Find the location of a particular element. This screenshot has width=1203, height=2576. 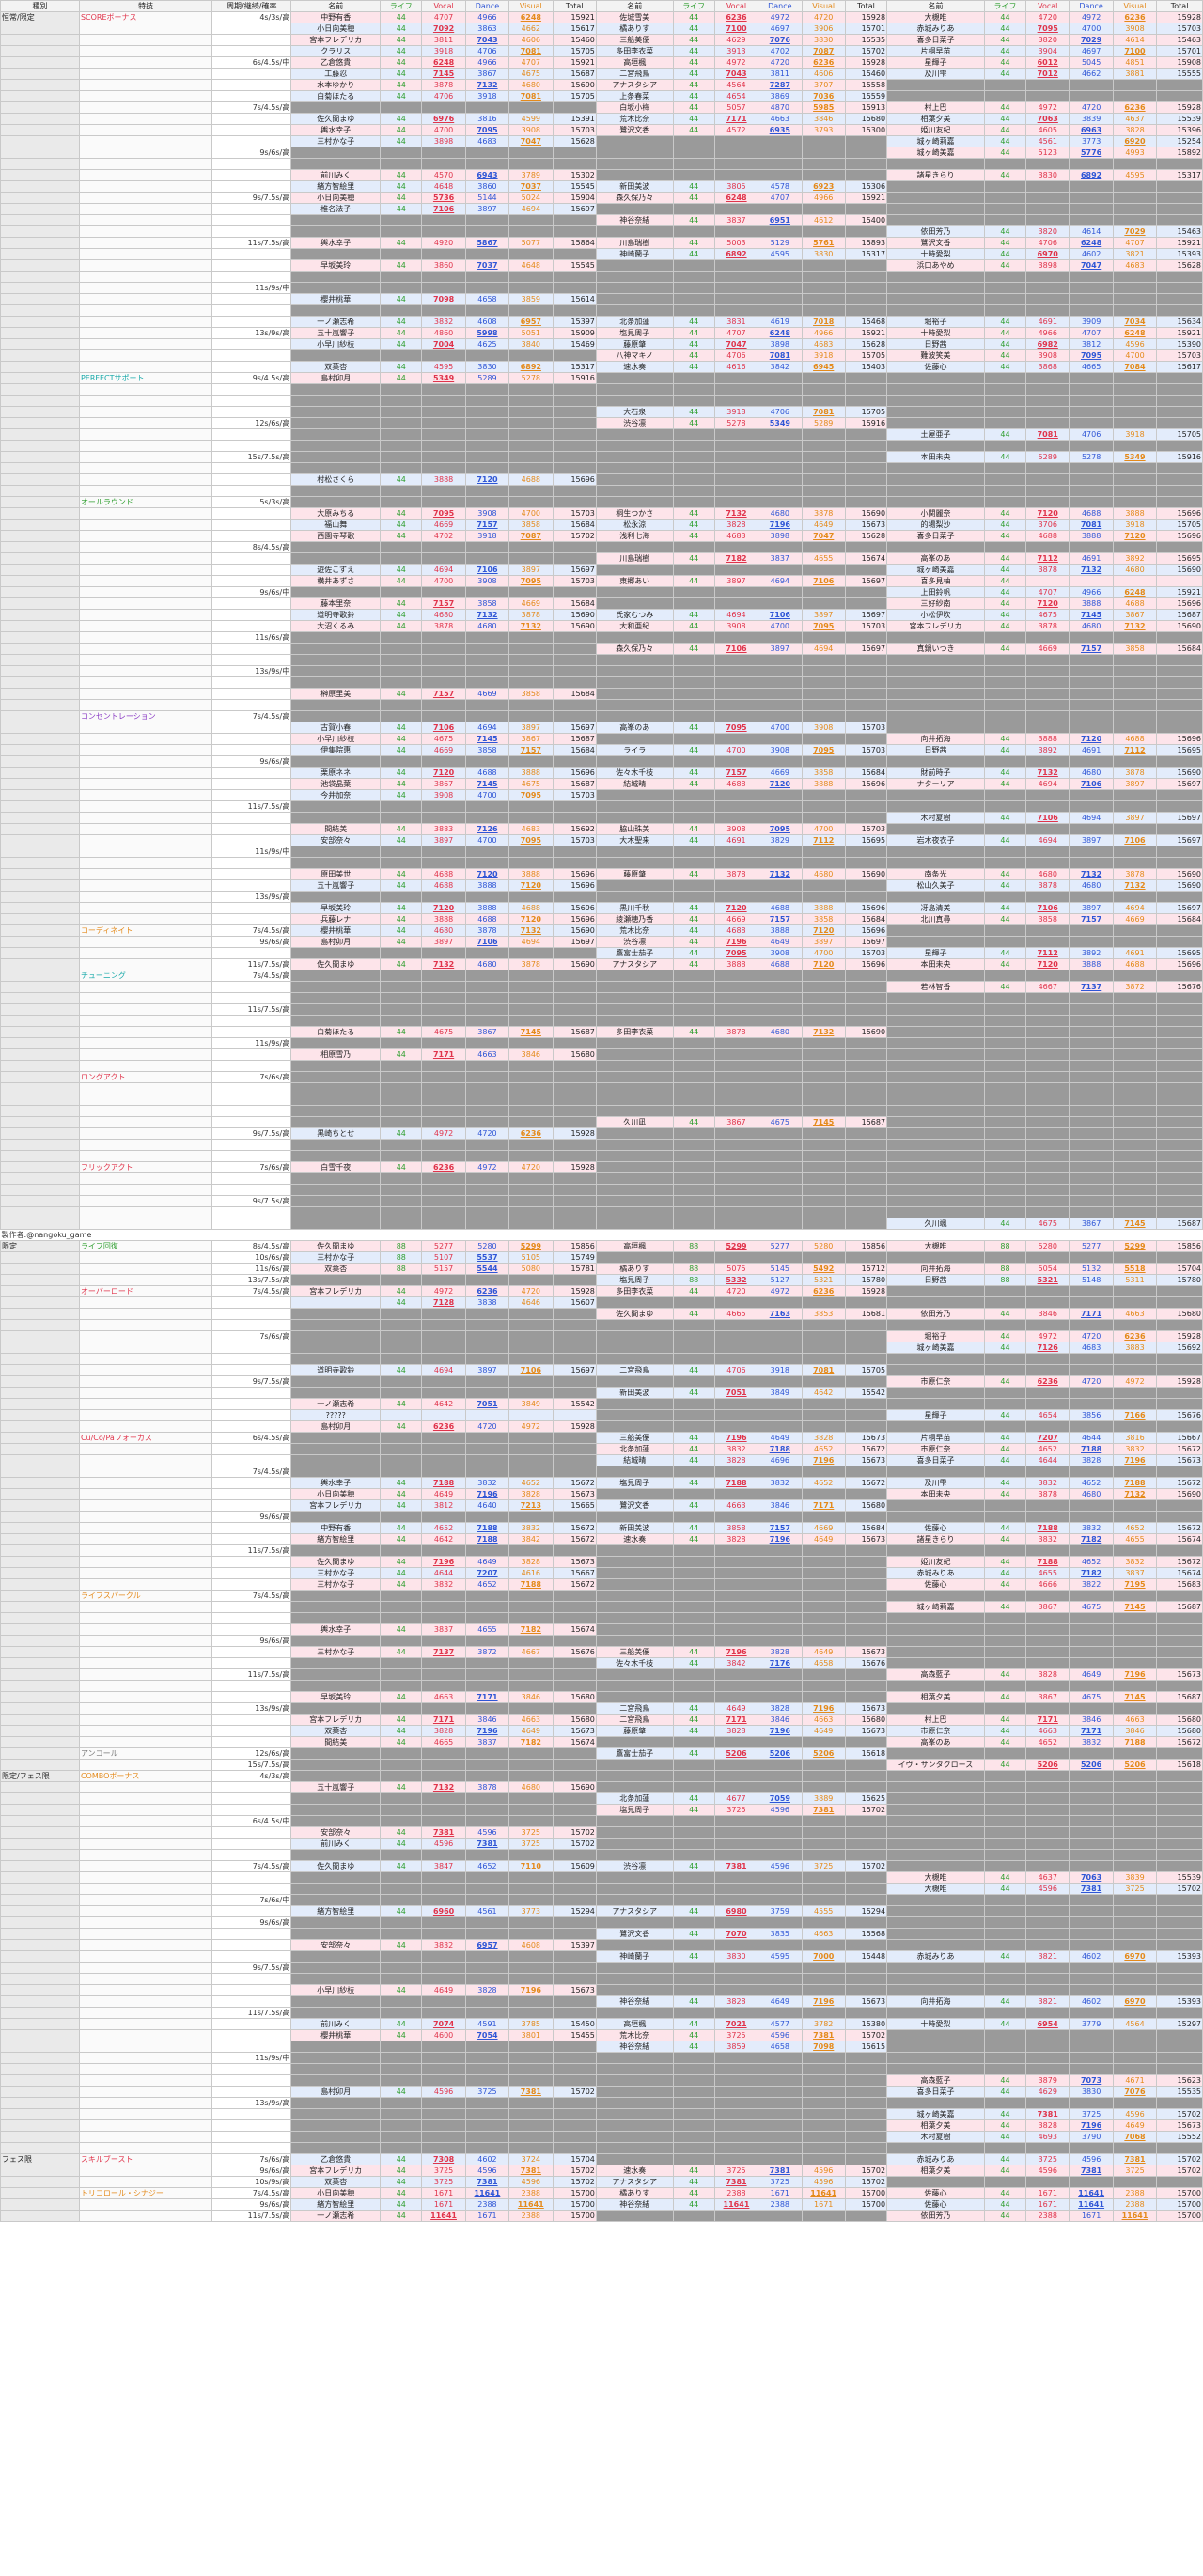

interval-cell: 11s/6s/高 is located at coordinates (251, 638).